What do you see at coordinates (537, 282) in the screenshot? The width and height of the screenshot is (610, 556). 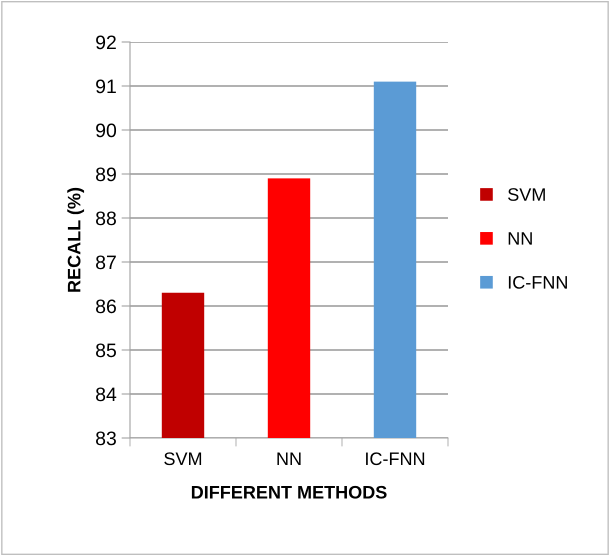 I see `legend-label: IC-FNN` at bounding box center [537, 282].